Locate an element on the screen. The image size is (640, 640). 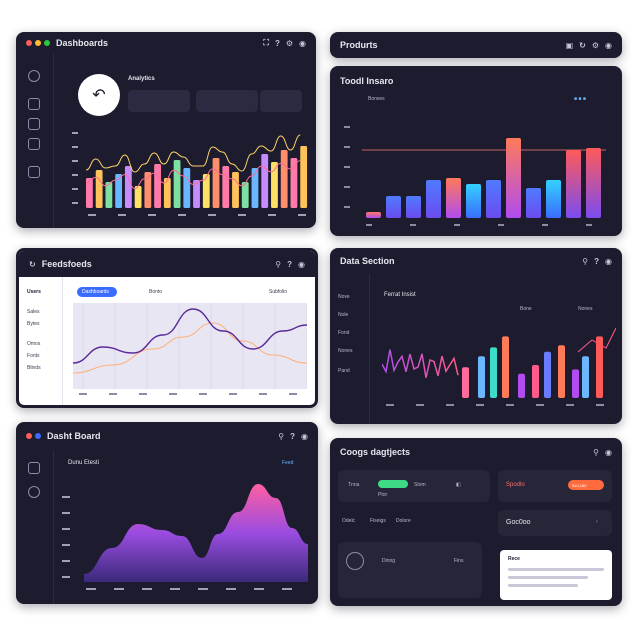
fullscreen-icon: ⛶ is located at coordinates (266, 42).